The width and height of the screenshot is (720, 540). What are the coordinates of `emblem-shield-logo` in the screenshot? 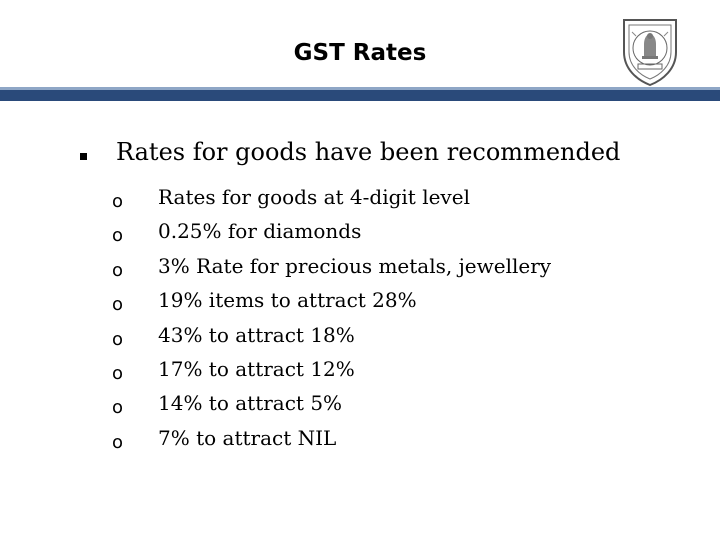 It's located at (650, 51).